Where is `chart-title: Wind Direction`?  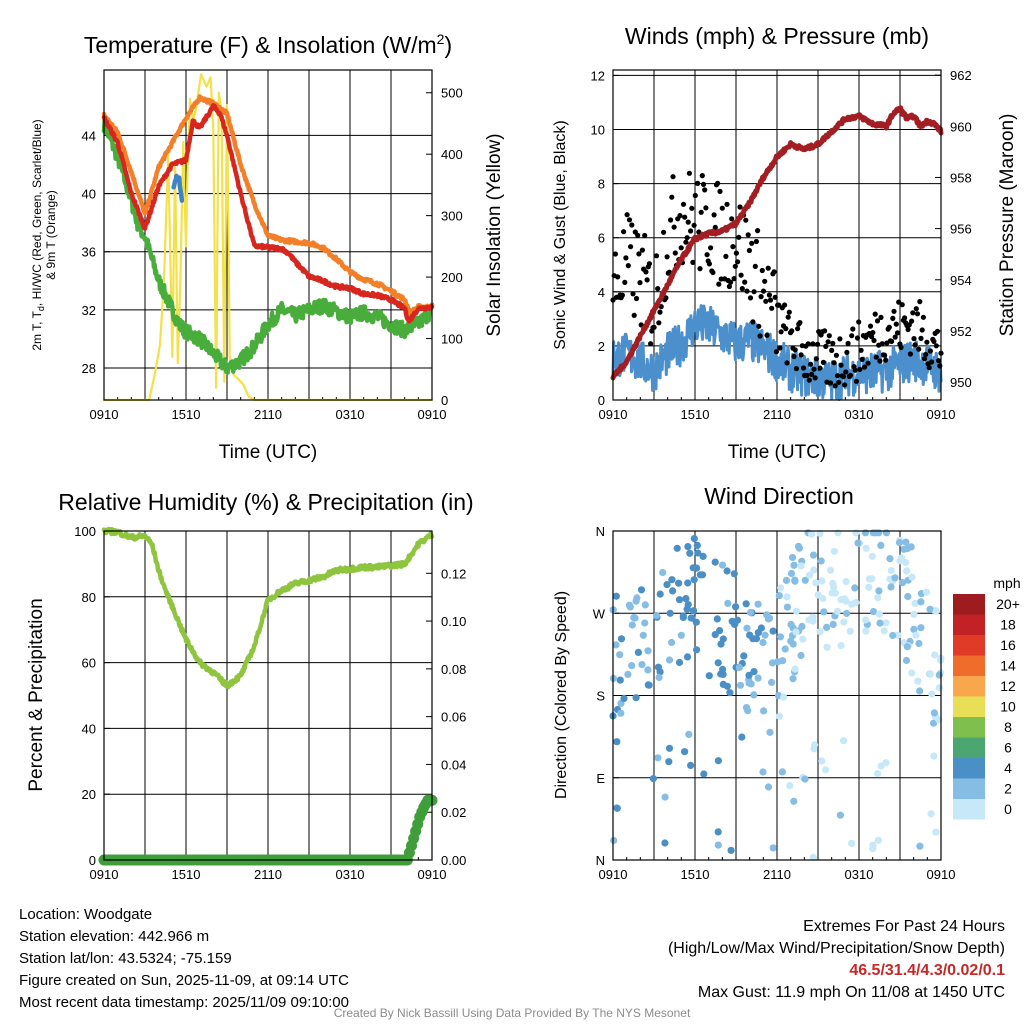 chart-title: Wind Direction is located at coordinates (779, 496).